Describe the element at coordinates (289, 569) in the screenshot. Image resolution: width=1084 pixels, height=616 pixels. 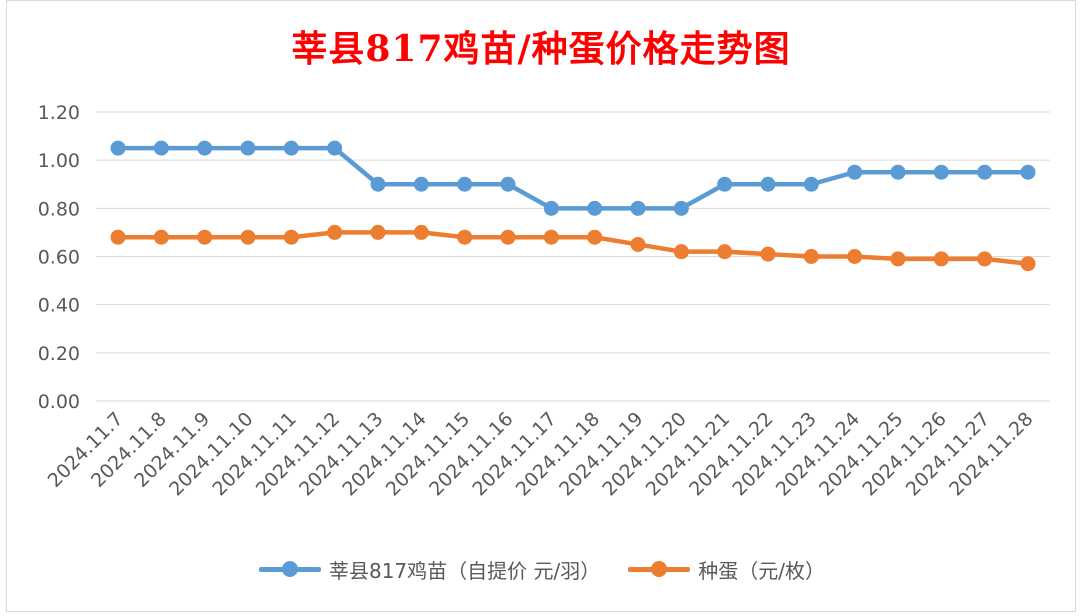
I see `legend-swatch-chick` at that location.